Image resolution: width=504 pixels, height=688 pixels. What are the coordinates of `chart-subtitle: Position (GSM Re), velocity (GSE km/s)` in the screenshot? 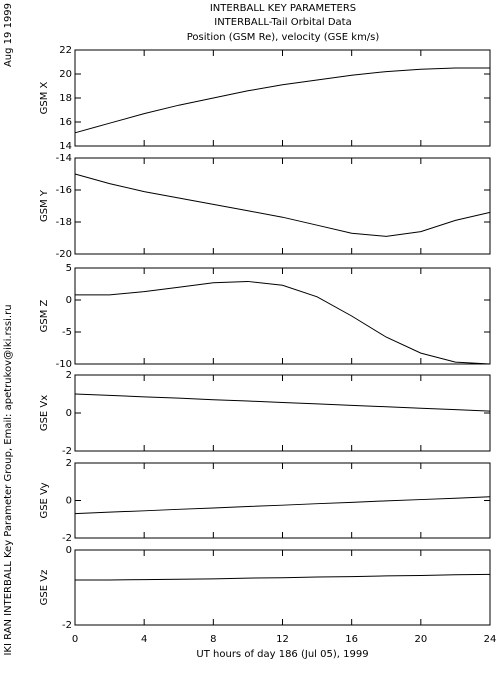 It's located at (283, 37).